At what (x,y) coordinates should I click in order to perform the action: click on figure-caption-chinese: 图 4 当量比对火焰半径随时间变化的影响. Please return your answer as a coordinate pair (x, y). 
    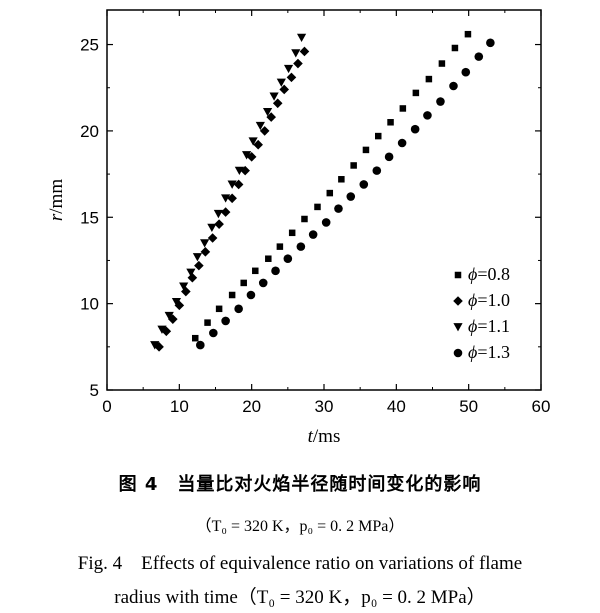
    Looking at the image, I should click on (300, 484).